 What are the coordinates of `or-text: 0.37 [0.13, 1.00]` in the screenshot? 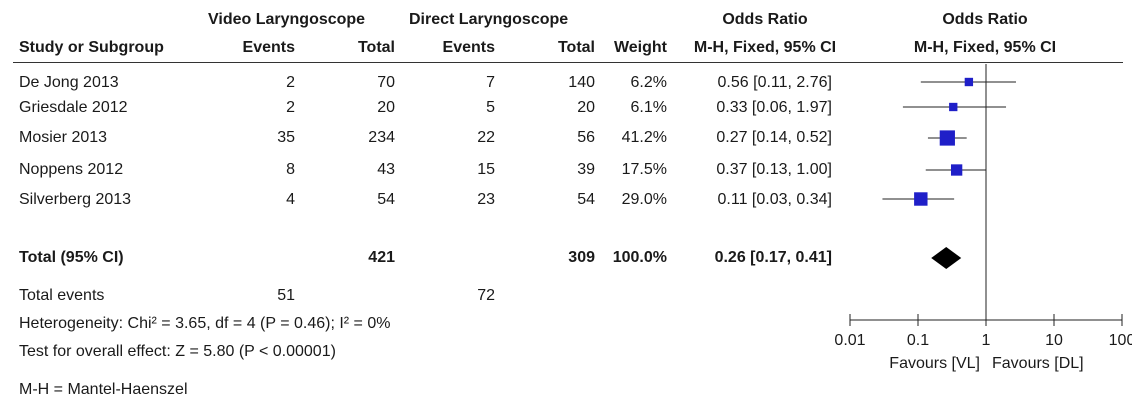 It's located at (774, 169).